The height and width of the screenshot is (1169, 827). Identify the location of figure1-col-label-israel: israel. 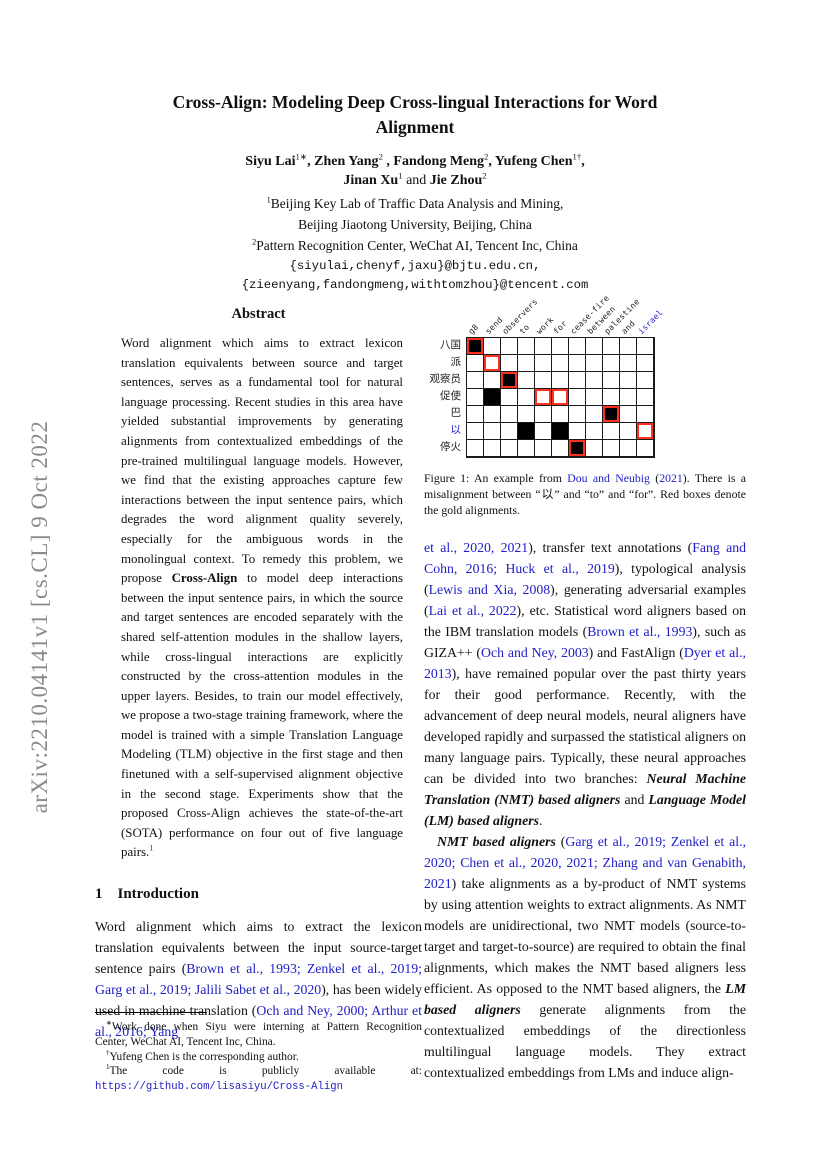
(650, 321).